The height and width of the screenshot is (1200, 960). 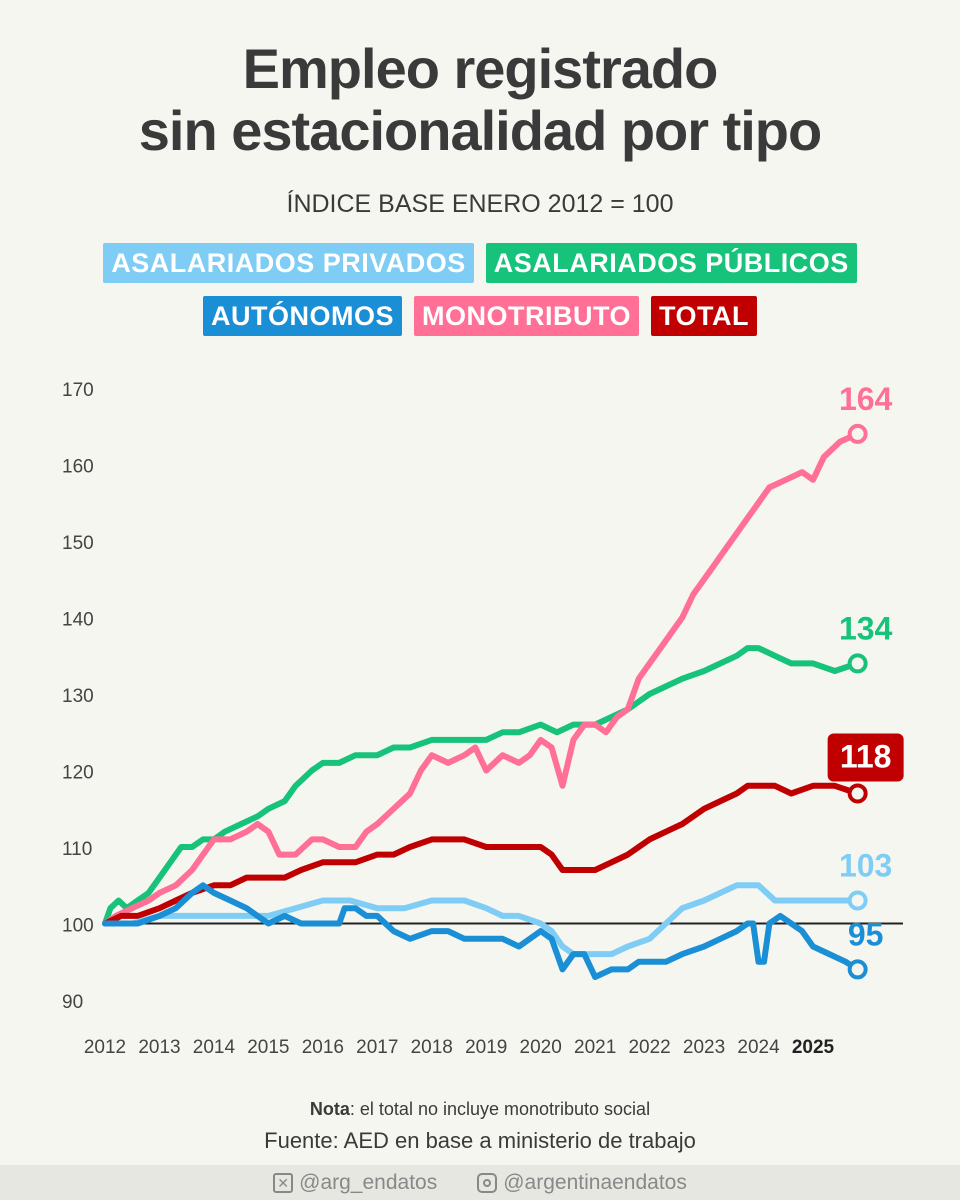 I want to click on x-tick-label-2015: 2015, so click(x=268, y=1047).